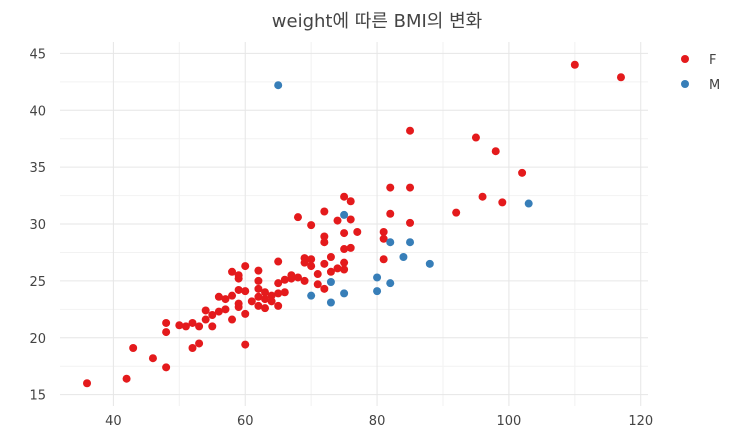 The height and width of the screenshot is (442, 736). I want to click on legend-item-m: M, so click(700, 85).